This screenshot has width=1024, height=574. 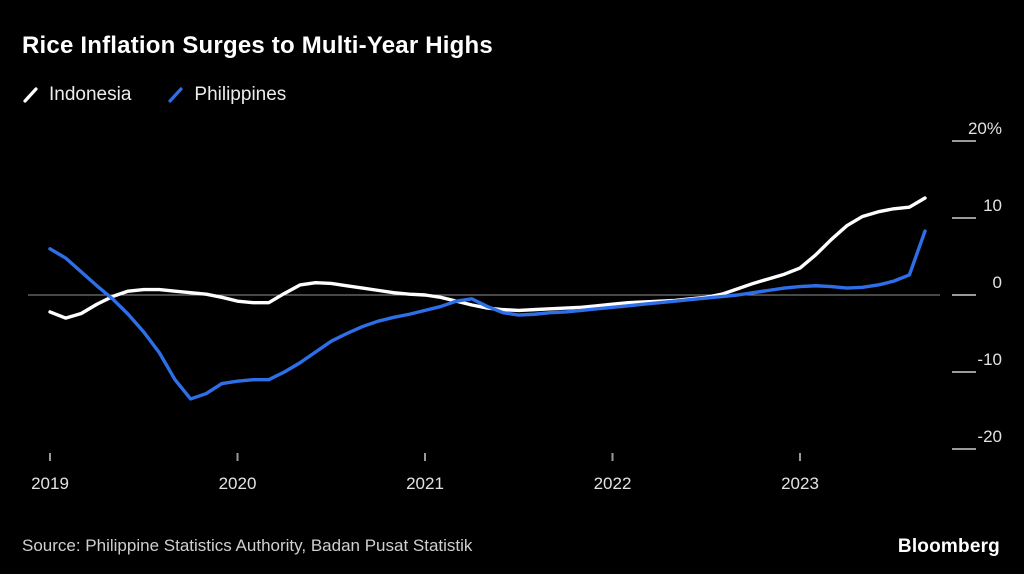 What do you see at coordinates (613, 483) in the screenshot?
I see `x-axis-label: 2022` at bounding box center [613, 483].